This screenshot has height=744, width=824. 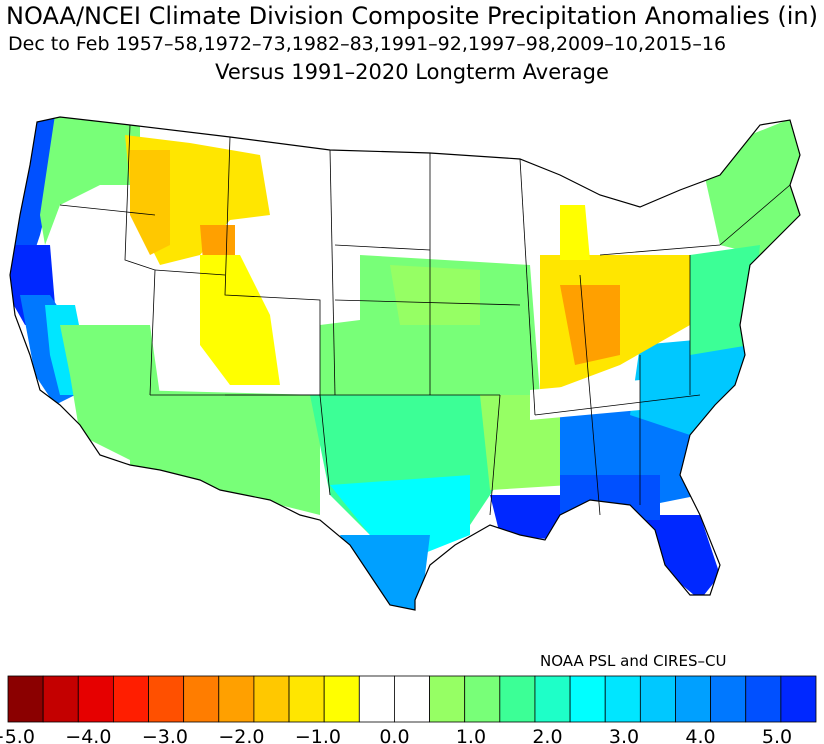 What do you see at coordinates (633, 661) in the screenshot?
I see `credit-text: NOAA PSL and CIRES–CU` at bounding box center [633, 661].